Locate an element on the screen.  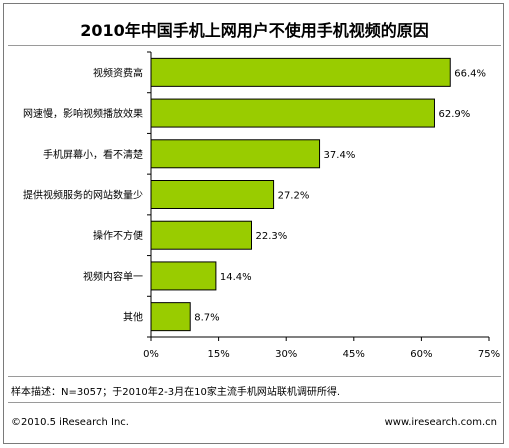
sample-note: 样本描述：N=3057；于2010年2-3月在10家主流手机网站联机调研所得. is located at coordinates (175, 392).